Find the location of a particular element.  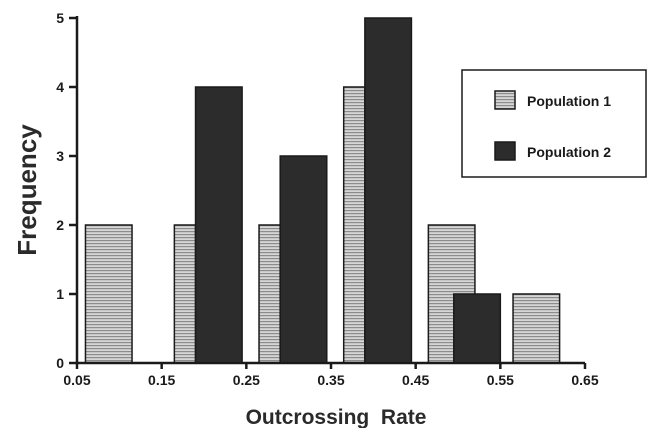

y-tick-label: 3 is located at coordinates (60, 156).